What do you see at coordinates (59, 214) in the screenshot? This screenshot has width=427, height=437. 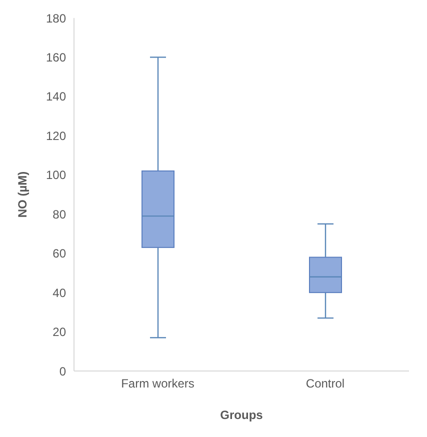 I see `y-tick-label: 80` at bounding box center [59, 214].